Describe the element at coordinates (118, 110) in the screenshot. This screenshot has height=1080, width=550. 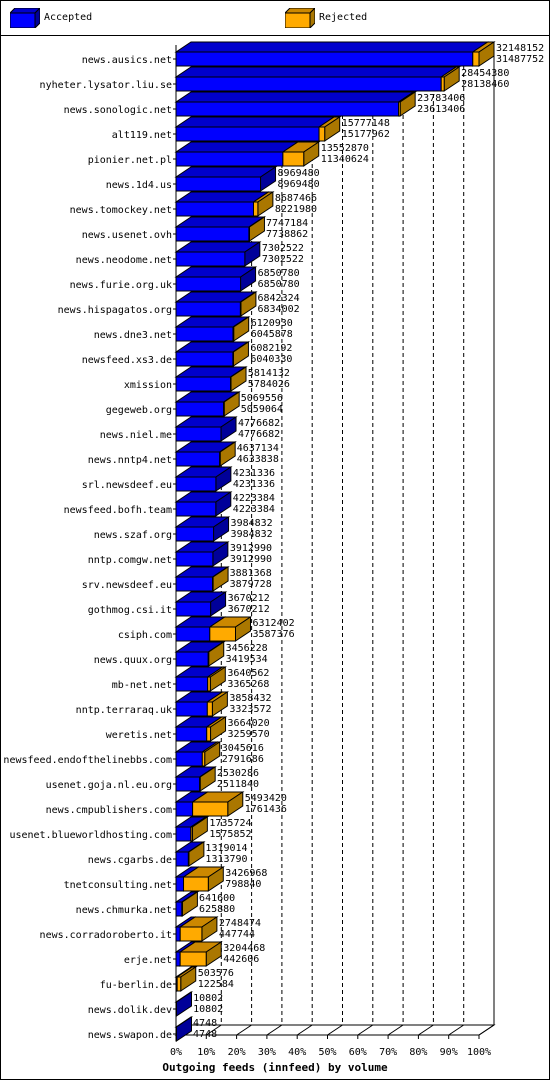
I see `category-label: news.sonologic.net` at that location.